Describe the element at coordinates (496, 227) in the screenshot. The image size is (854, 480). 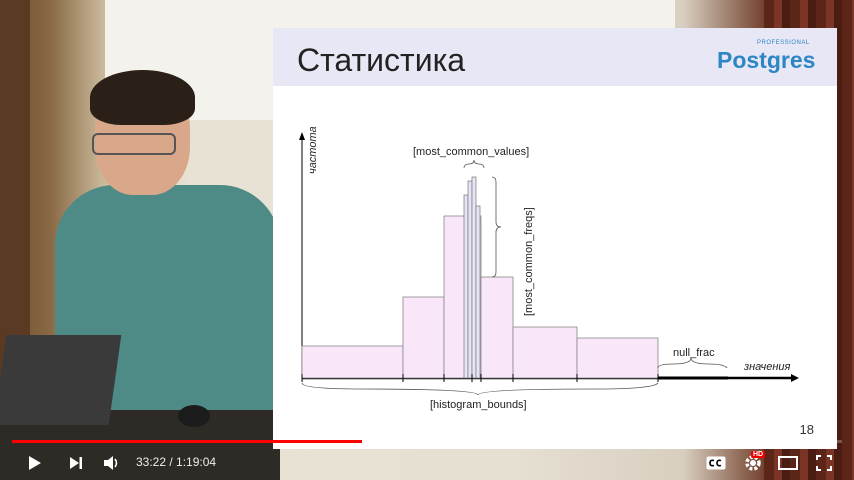
I see `mcf-brace` at that location.